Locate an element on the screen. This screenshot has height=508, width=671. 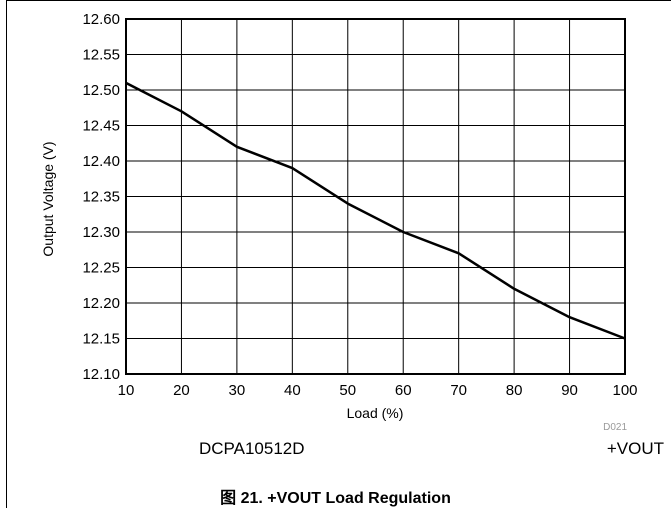
y-tick-label: 12.50 is located at coordinates (101, 90).